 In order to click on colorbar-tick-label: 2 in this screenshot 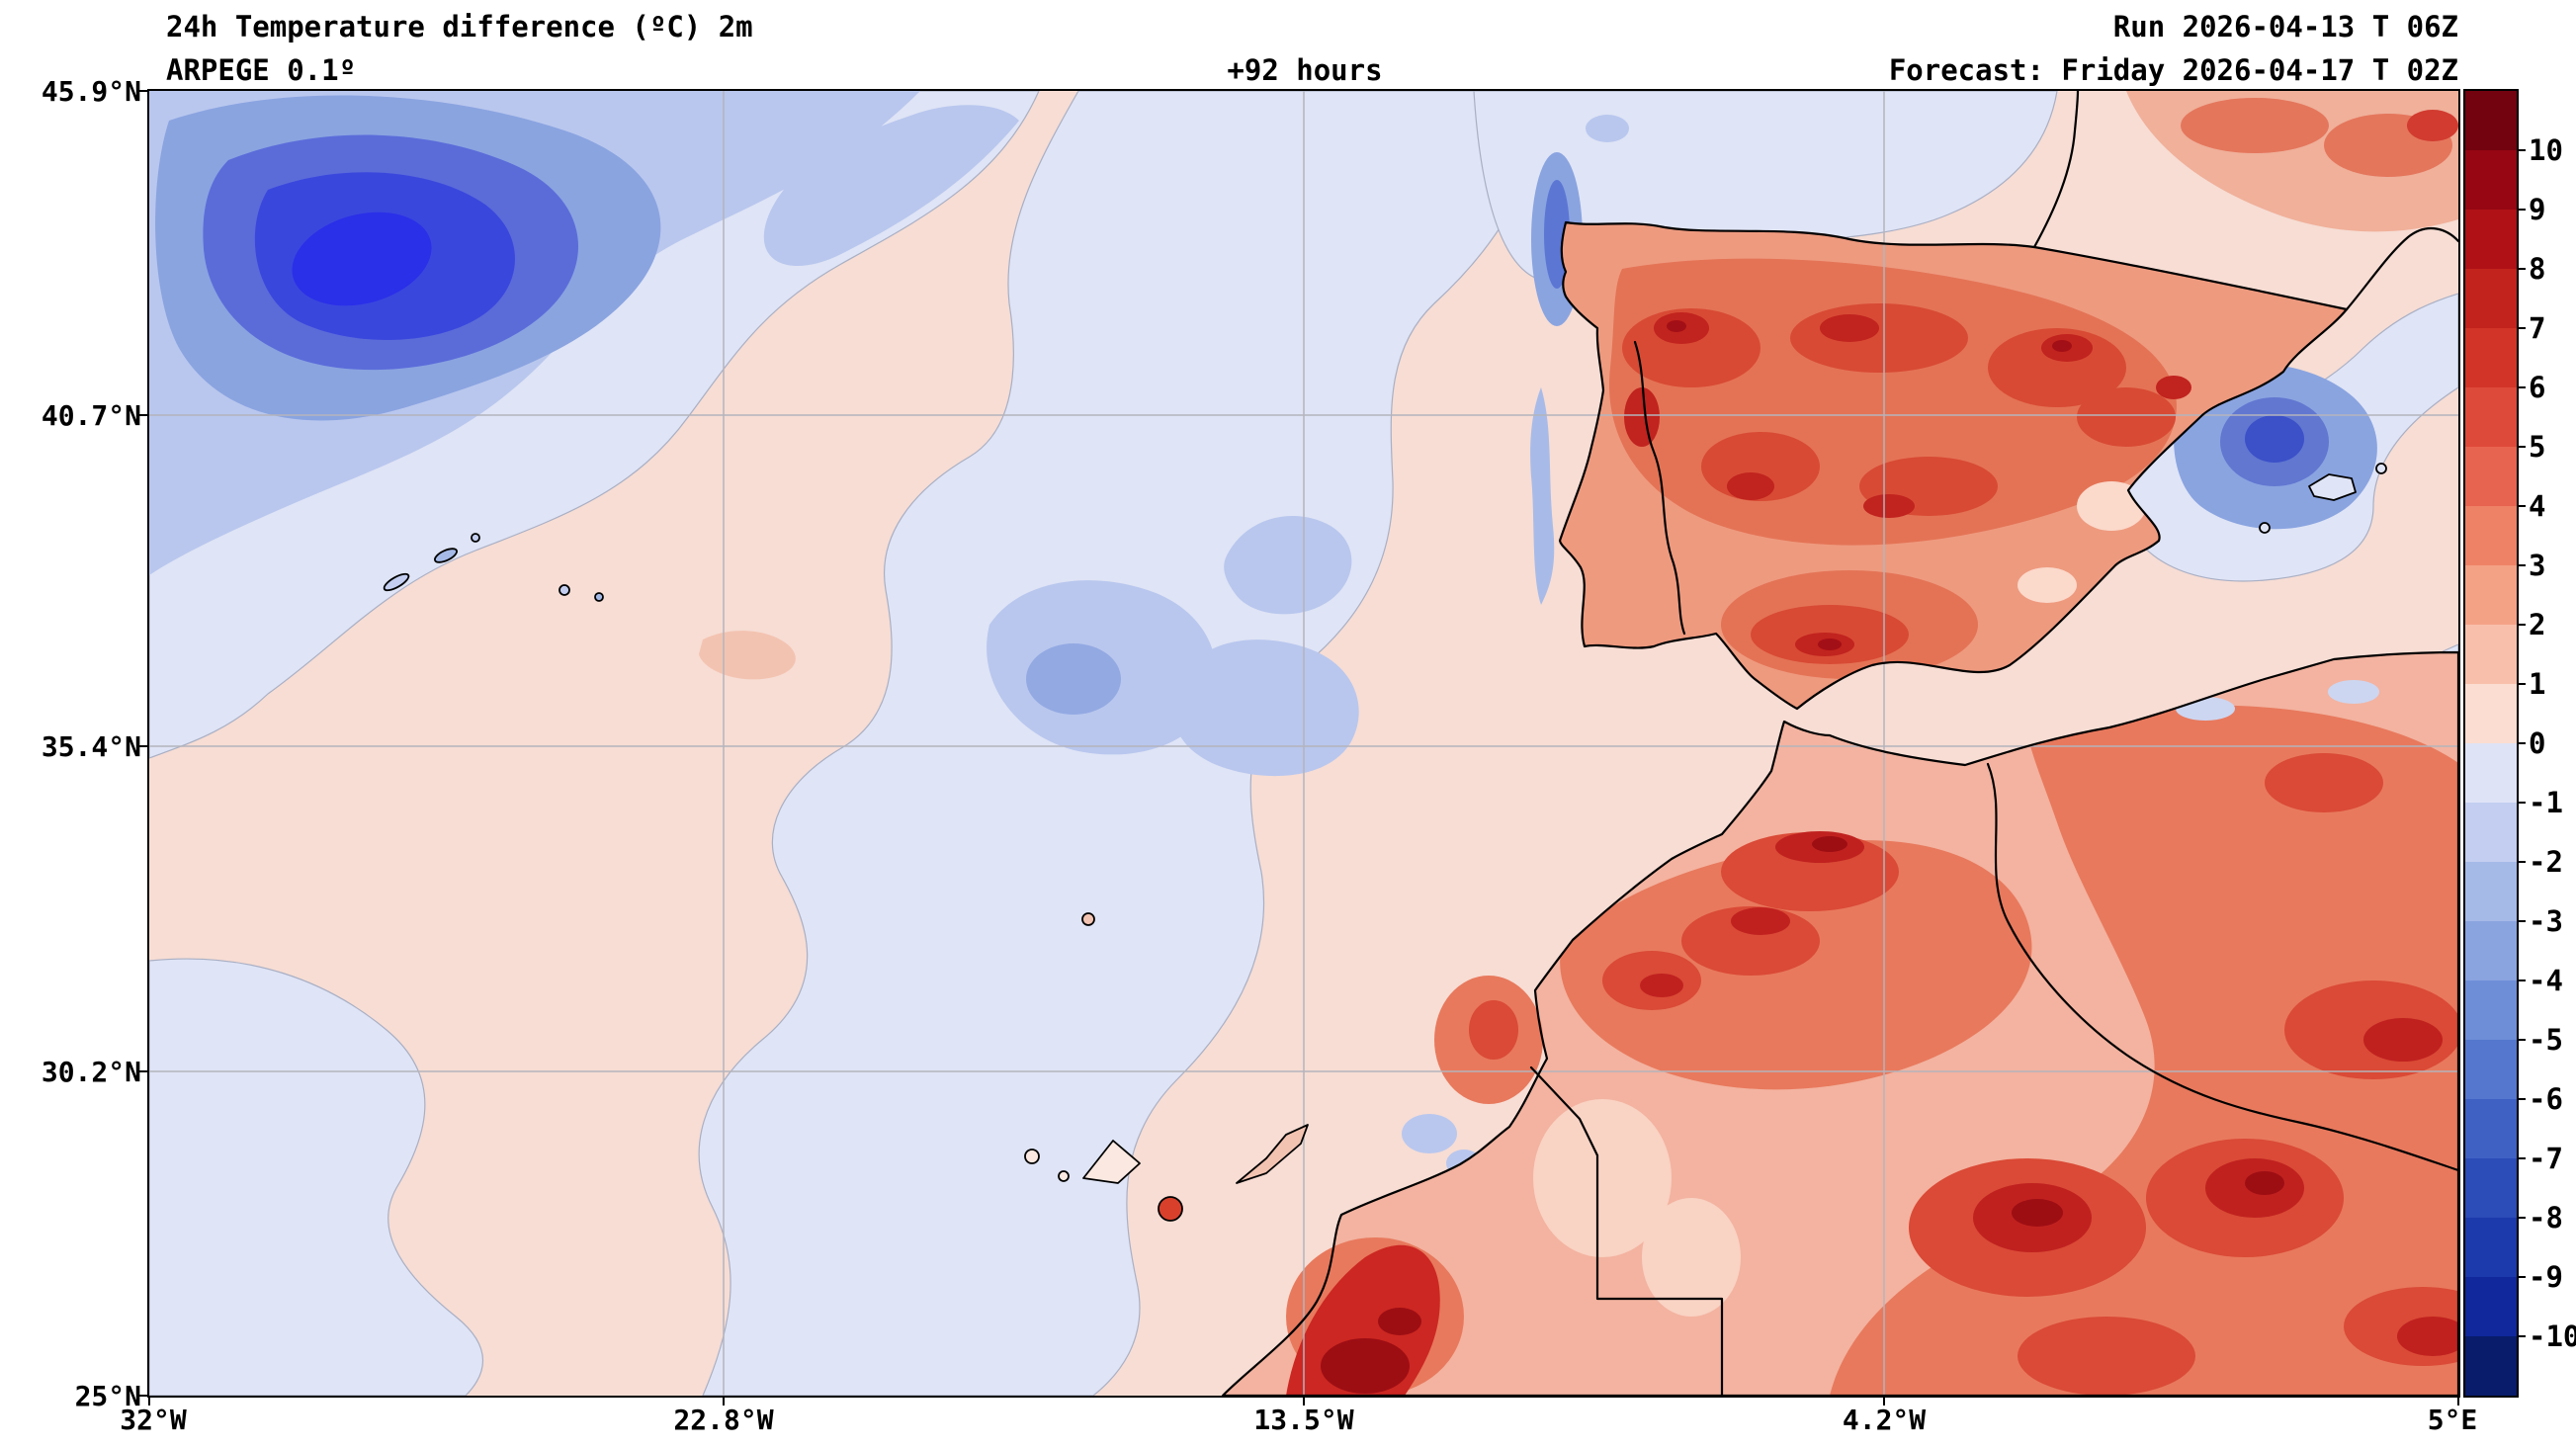, I will do `click(2537, 624)`.